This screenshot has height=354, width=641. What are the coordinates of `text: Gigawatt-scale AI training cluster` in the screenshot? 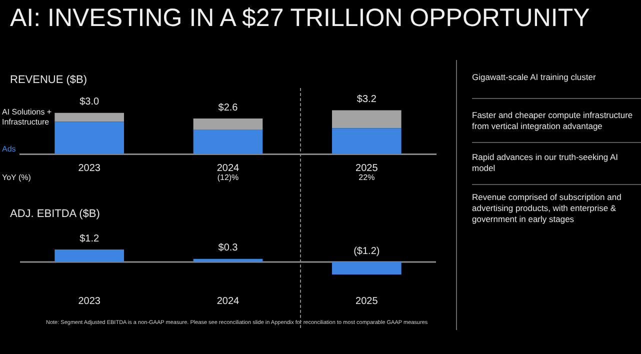 It's located at (534, 77).